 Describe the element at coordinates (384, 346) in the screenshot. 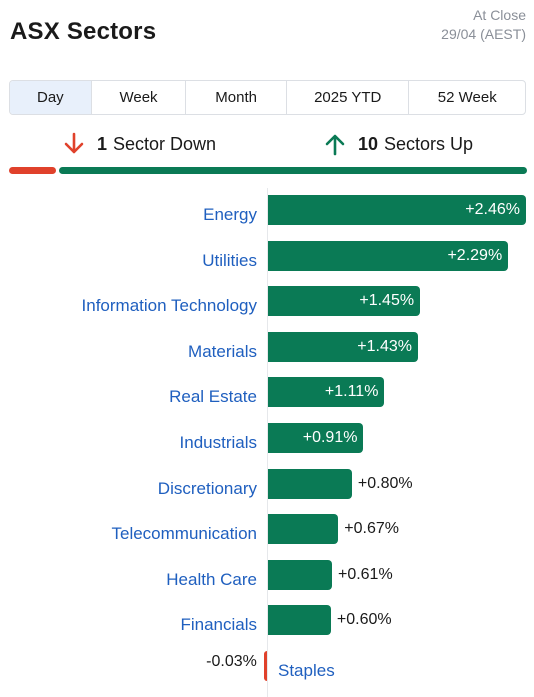

I see `value-label-materials: +1.43%` at that location.